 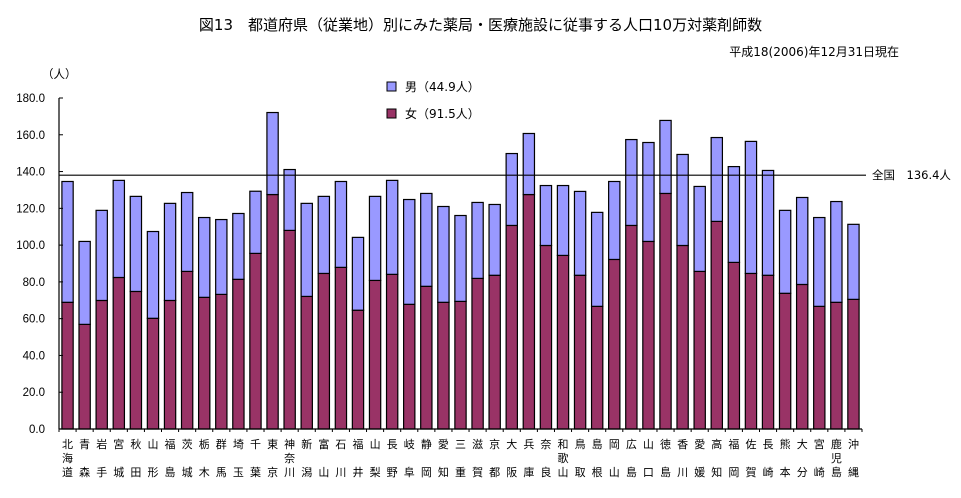 What do you see at coordinates (716, 444) in the screenshot?
I see `x-category-char: 高` at bounding box center [716, 444].